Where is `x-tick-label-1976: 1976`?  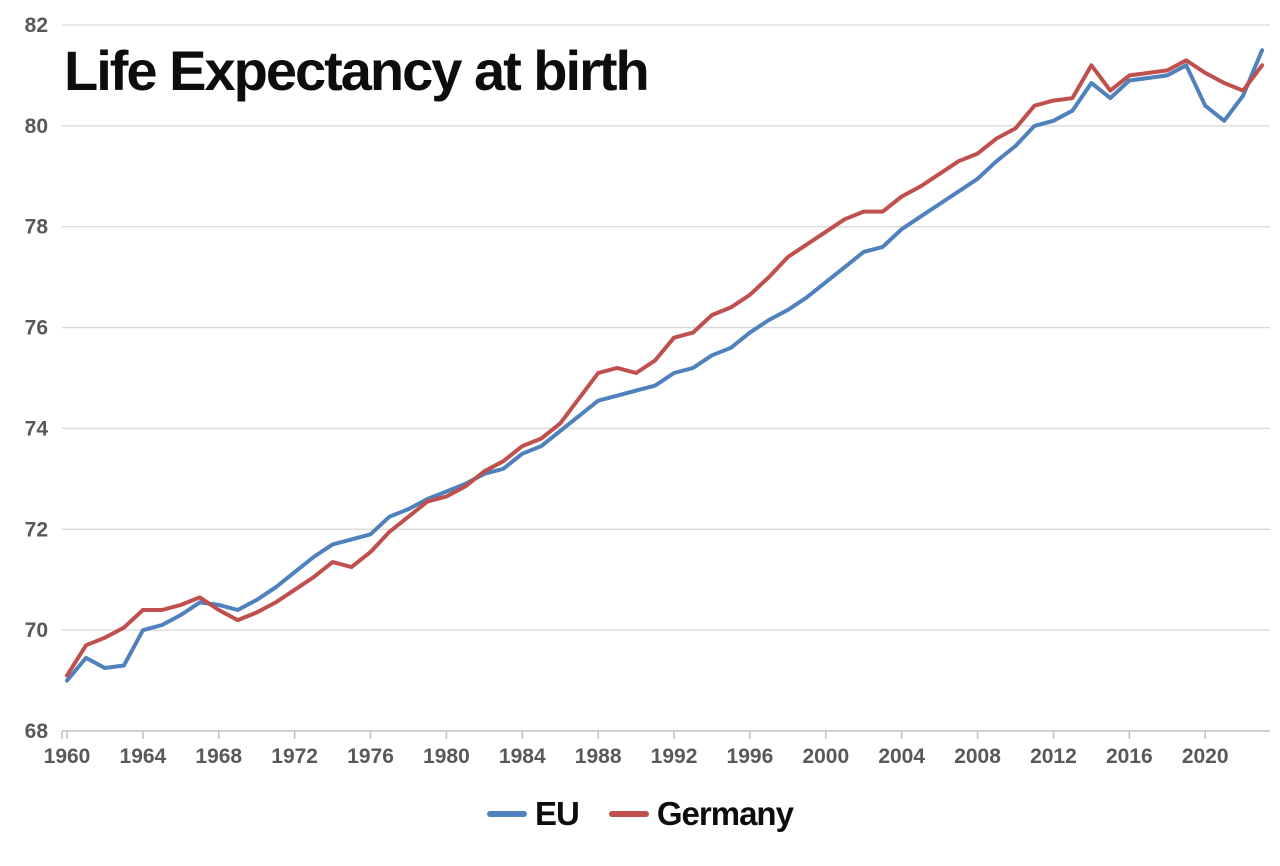
x-tick-label-1976: 1976 is located at coordinates (370, 756).